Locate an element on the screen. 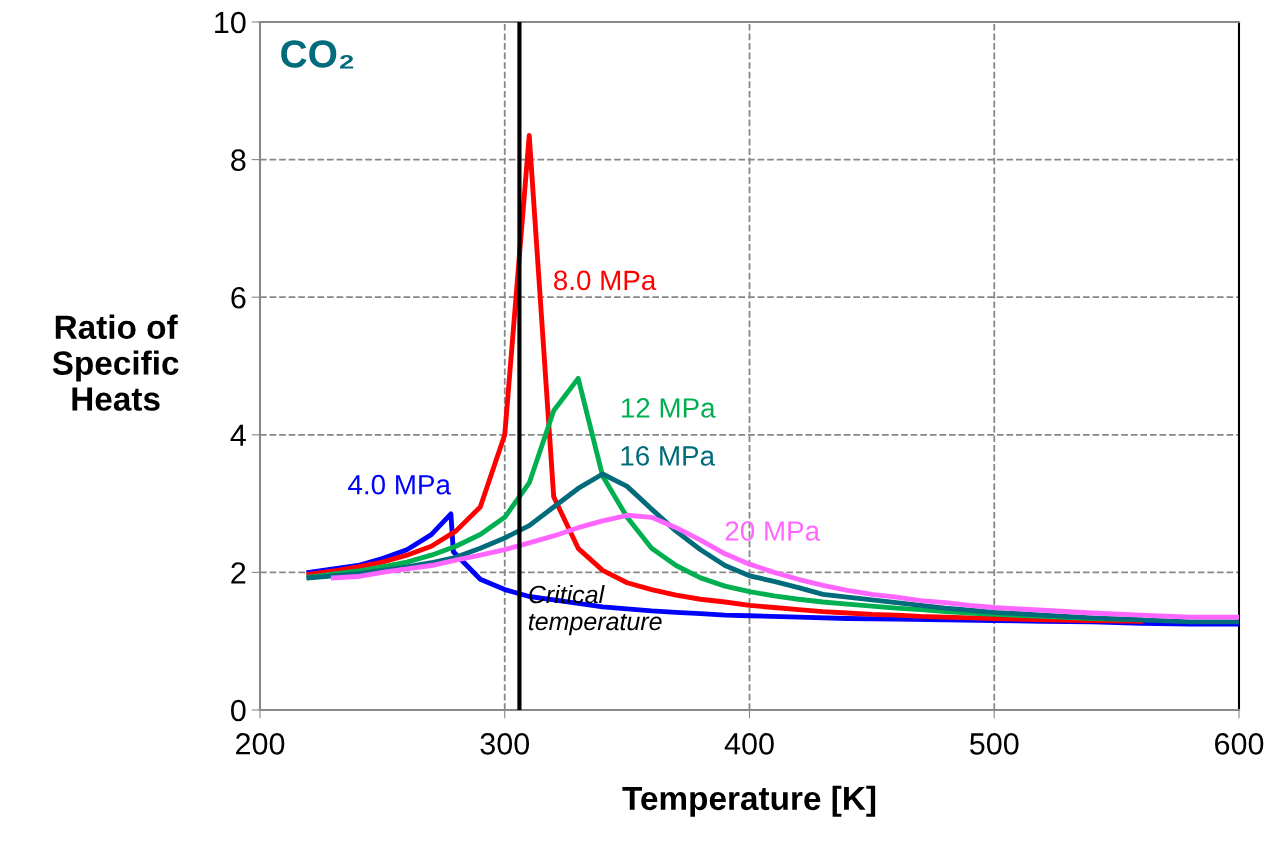 Image resolution: width=1276 pixels, height=844 pixels. y-tick-label: 10 is located at coordinates (230, 22).